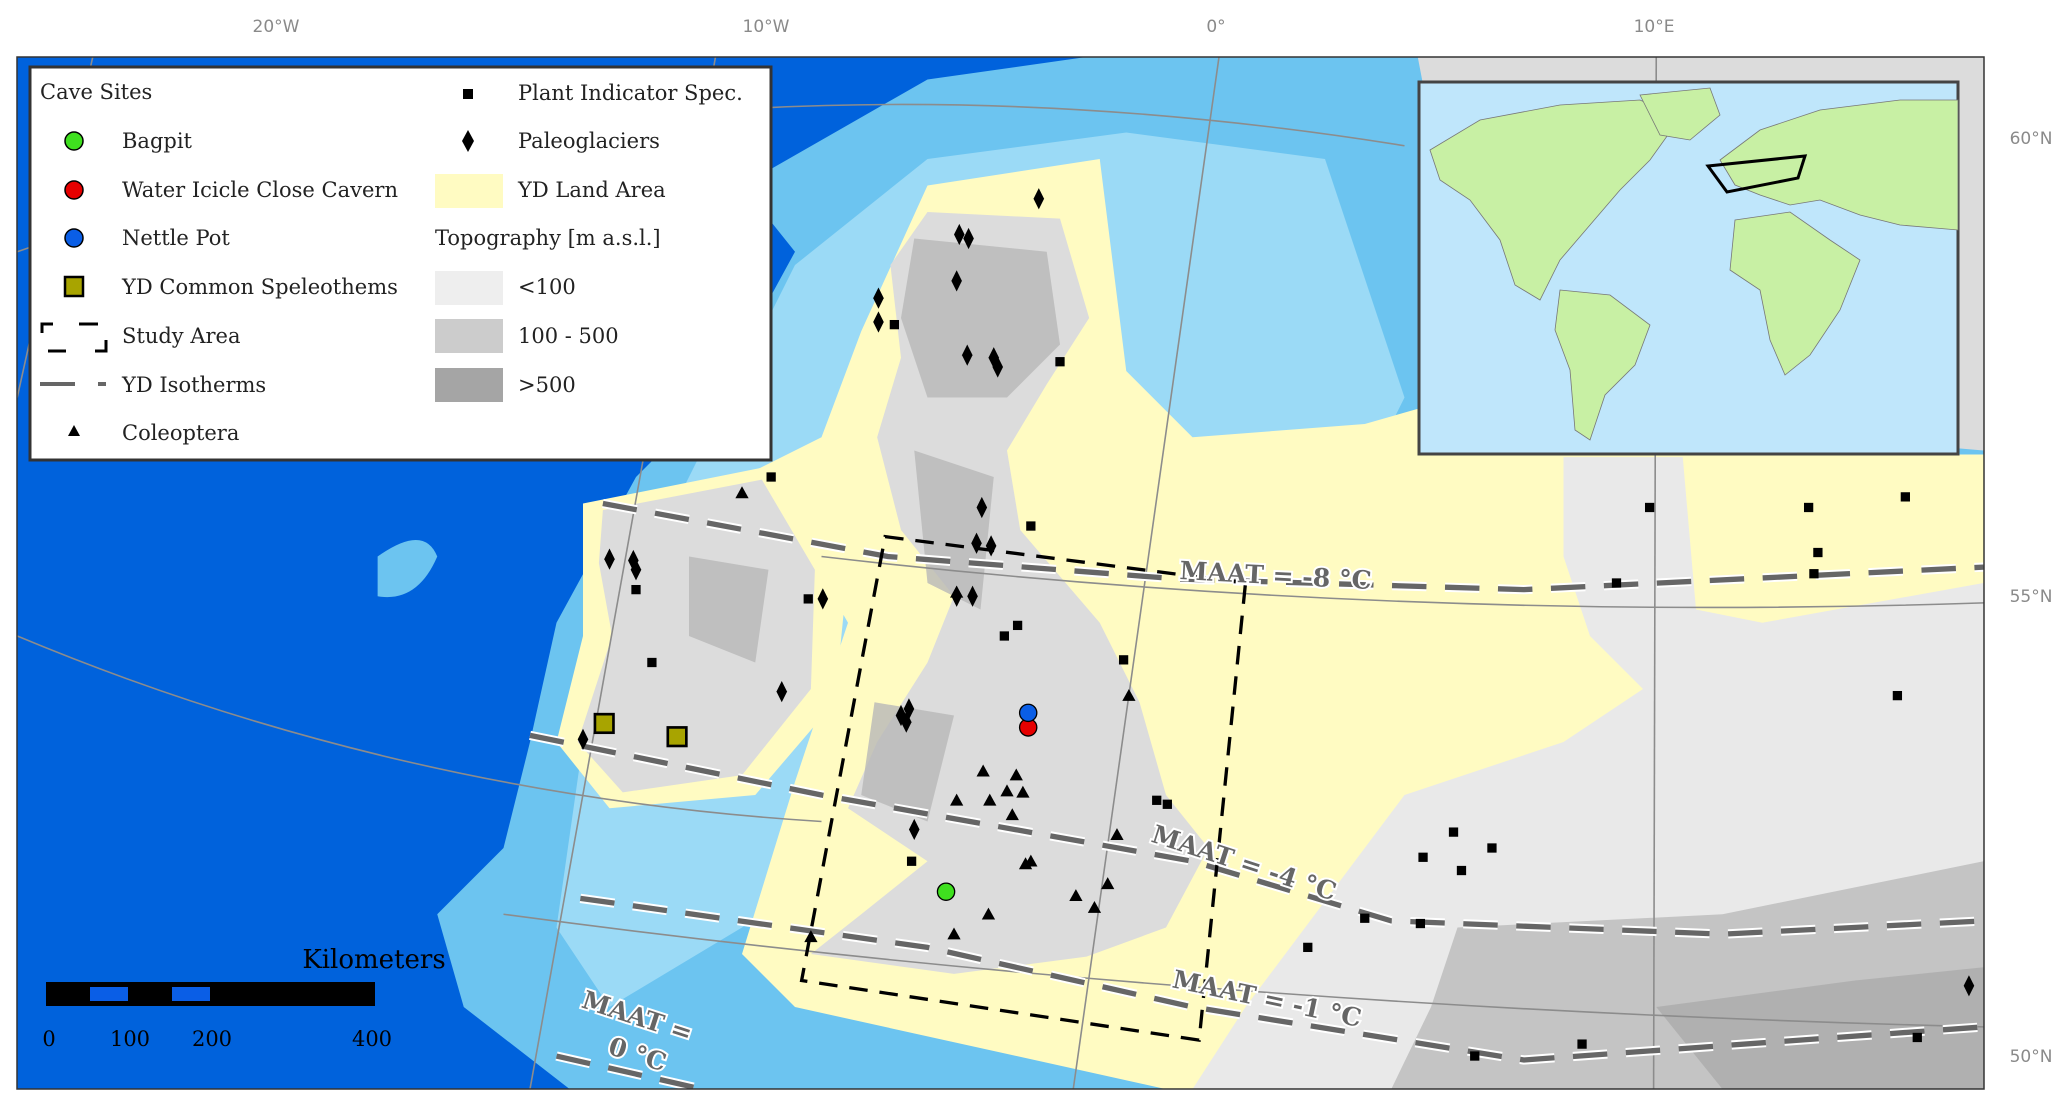 The width and height of the screenshot is (2067, 1102). What do you see at coordinates (74, 238) in the screenshot?
I see `legend-nettle-pot-icon` at bounding box center [74, 238].